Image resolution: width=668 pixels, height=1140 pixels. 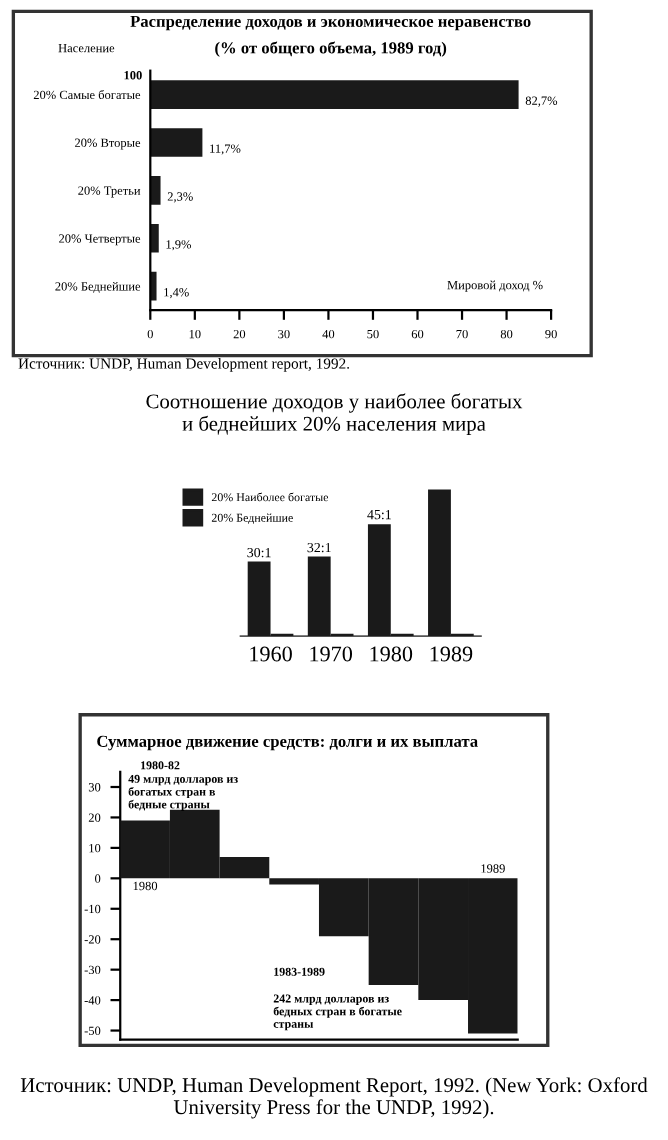 I want to click on chart-title: Распределение доходов и экономическое неравенство, so click(x=330, y=23).